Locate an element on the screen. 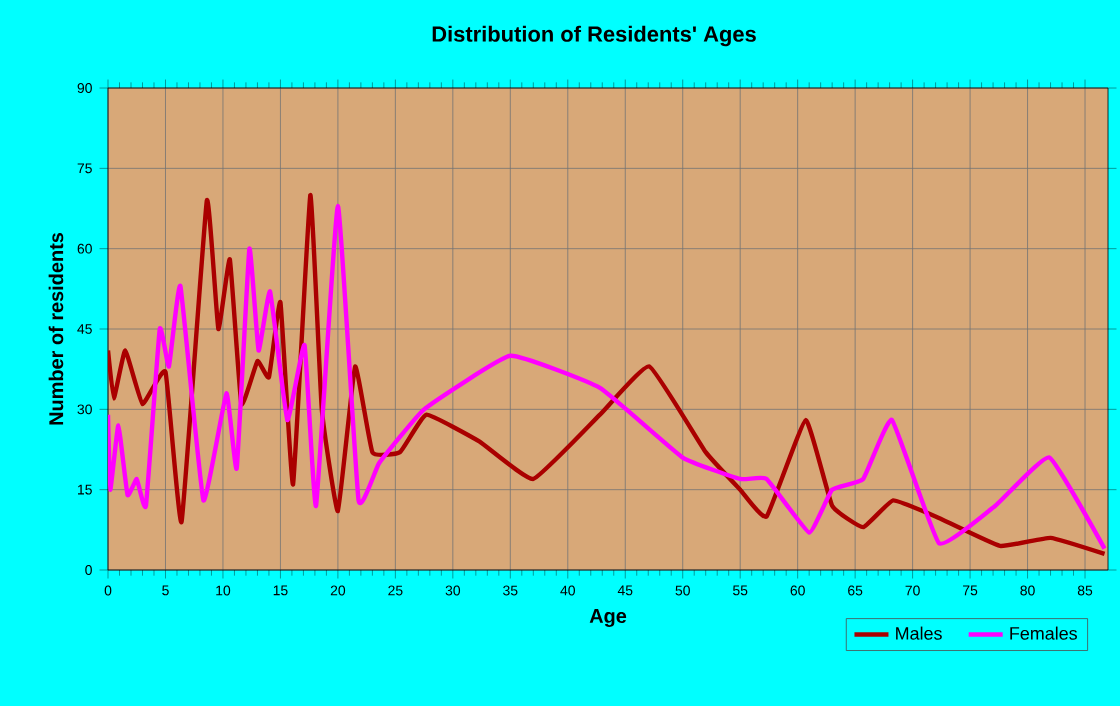  chart-title: Distribution of Residents' Ages is located at coordinates (594, 36).